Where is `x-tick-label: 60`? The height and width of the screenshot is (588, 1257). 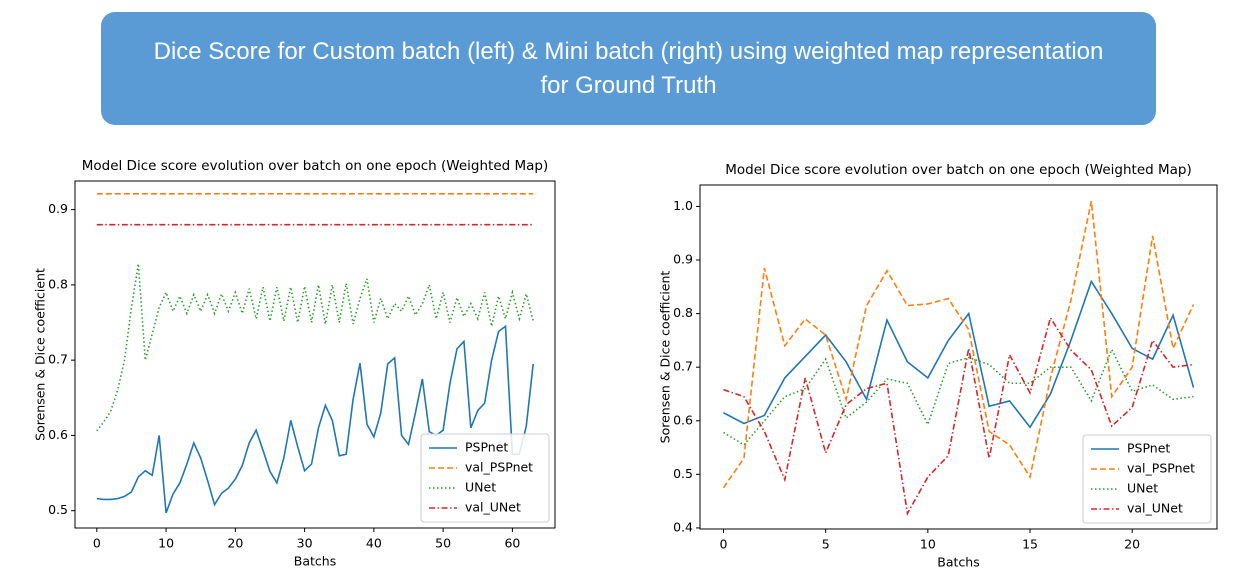 x-tick-label: 60 is located at coordinates (512, 543).